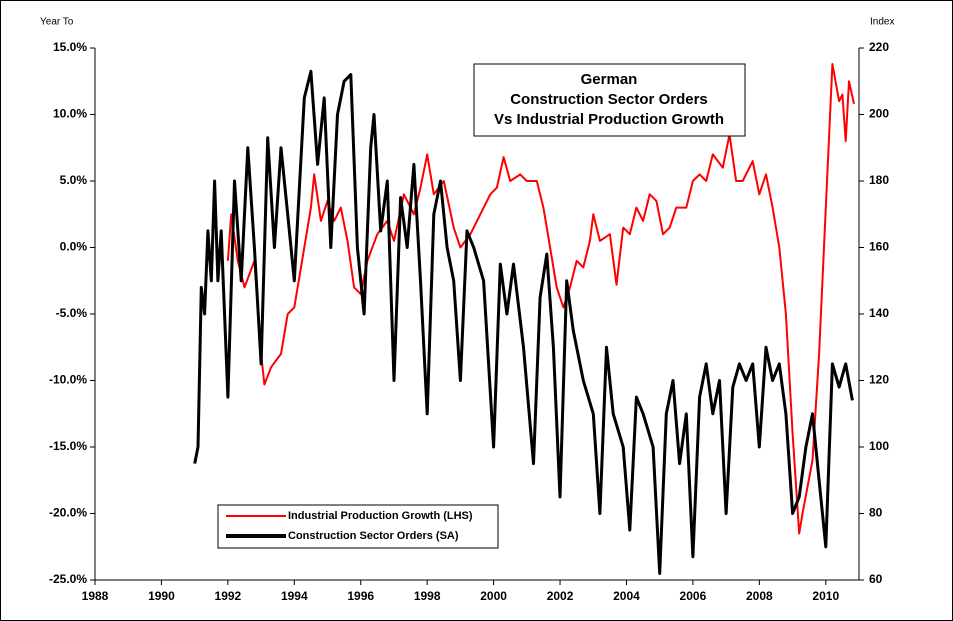 Image resolution: width=953 pixels, height=621 pixels. What do you see at coordinates (493, 596) in the screenshot?
I see `x-tick-label: 2000` at bounding box center [493, 596].